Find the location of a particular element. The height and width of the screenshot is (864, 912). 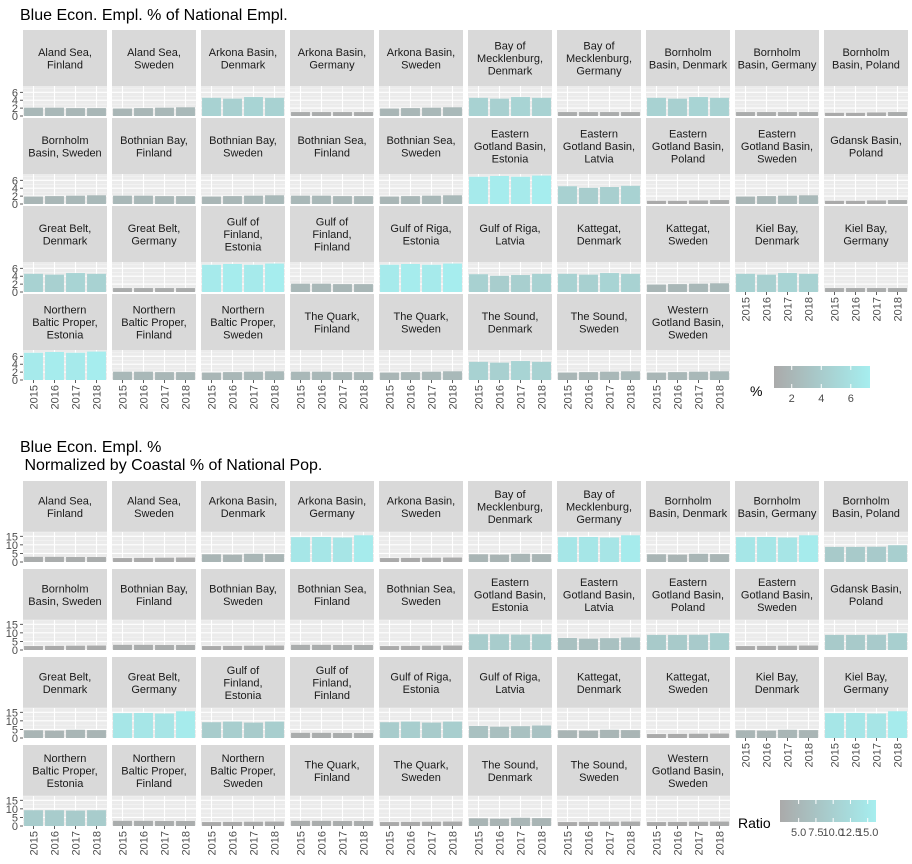

facet-label: Western Gotland Basin, Sweden is located at coordinates (688, 323).